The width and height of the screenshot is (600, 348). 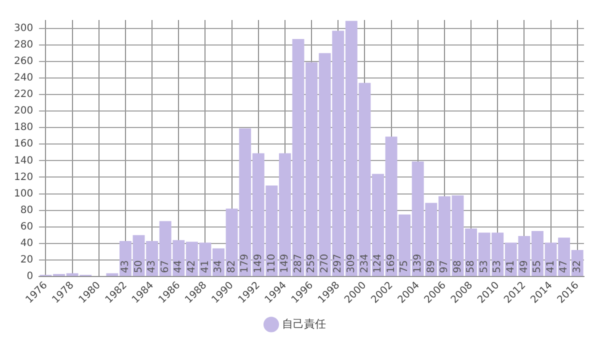 I want to click on y-tick-label: 160, so click(x=24, y=144).